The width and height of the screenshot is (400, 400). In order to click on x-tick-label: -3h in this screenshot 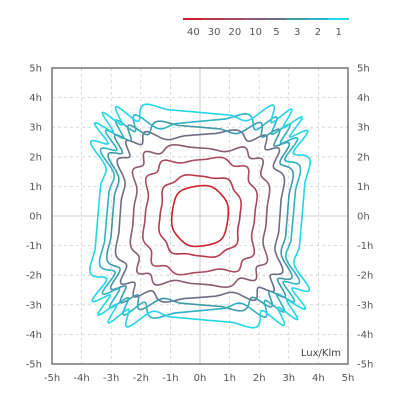, I will do `click(111, 378)`.